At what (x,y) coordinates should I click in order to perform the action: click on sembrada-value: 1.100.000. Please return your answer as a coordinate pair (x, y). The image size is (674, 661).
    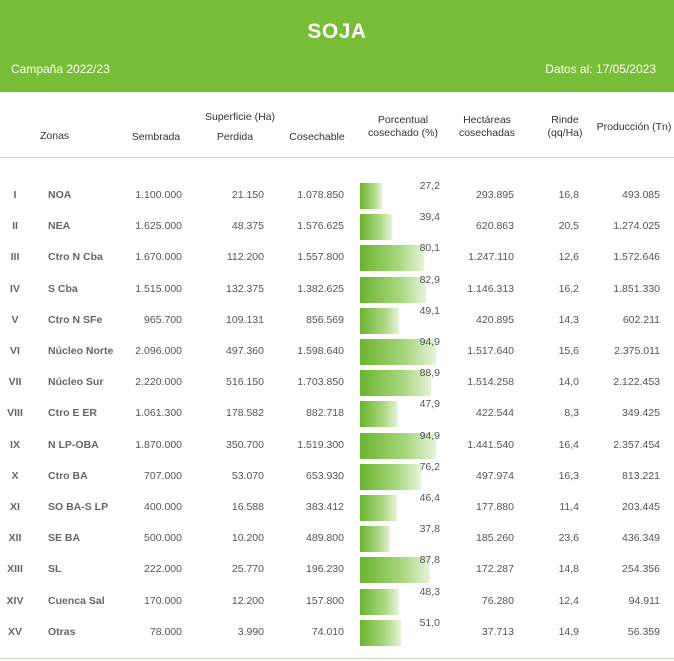
    Looking at the image, I should click on (158, 195).